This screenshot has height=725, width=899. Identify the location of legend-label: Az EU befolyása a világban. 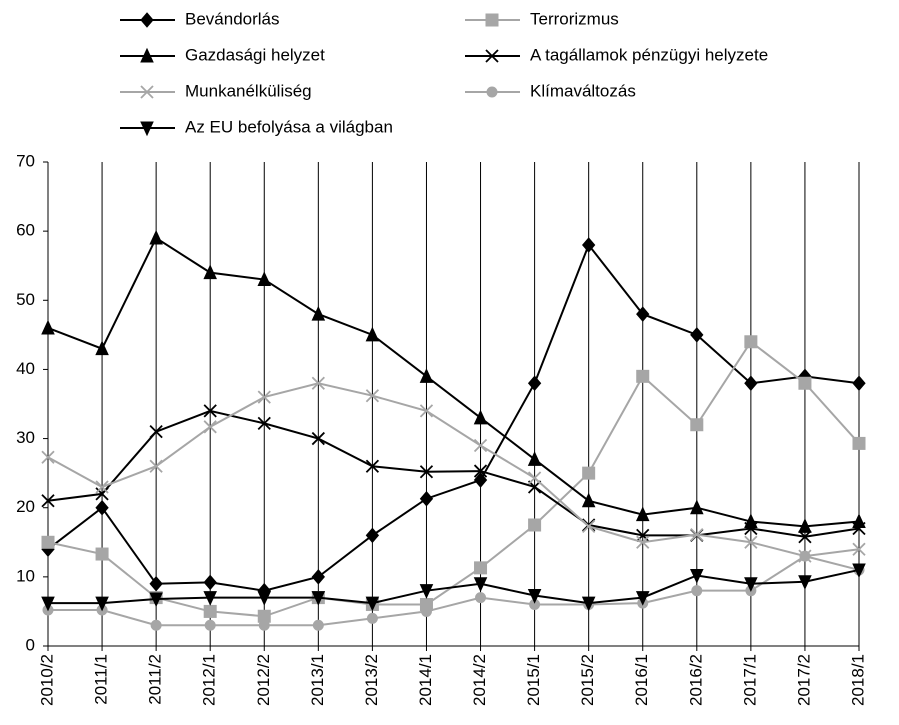
(289, 126).